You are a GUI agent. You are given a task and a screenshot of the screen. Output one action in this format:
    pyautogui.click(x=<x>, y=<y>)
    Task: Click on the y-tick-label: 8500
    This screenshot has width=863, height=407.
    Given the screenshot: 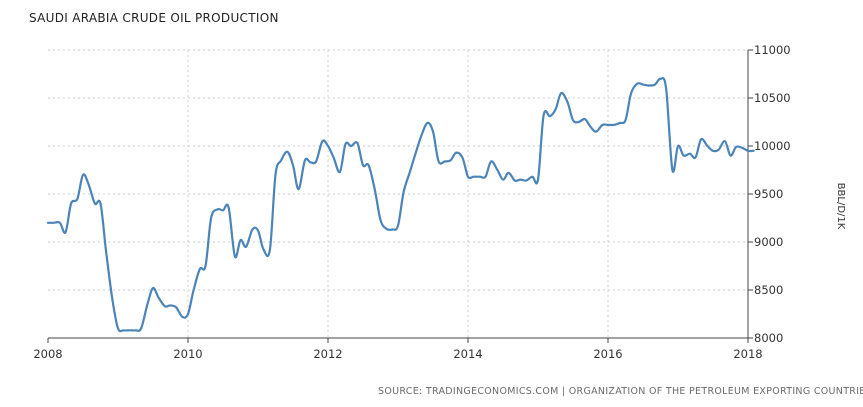 What is the action you would take?
    pyautogui.click(x=768, y=290)
    